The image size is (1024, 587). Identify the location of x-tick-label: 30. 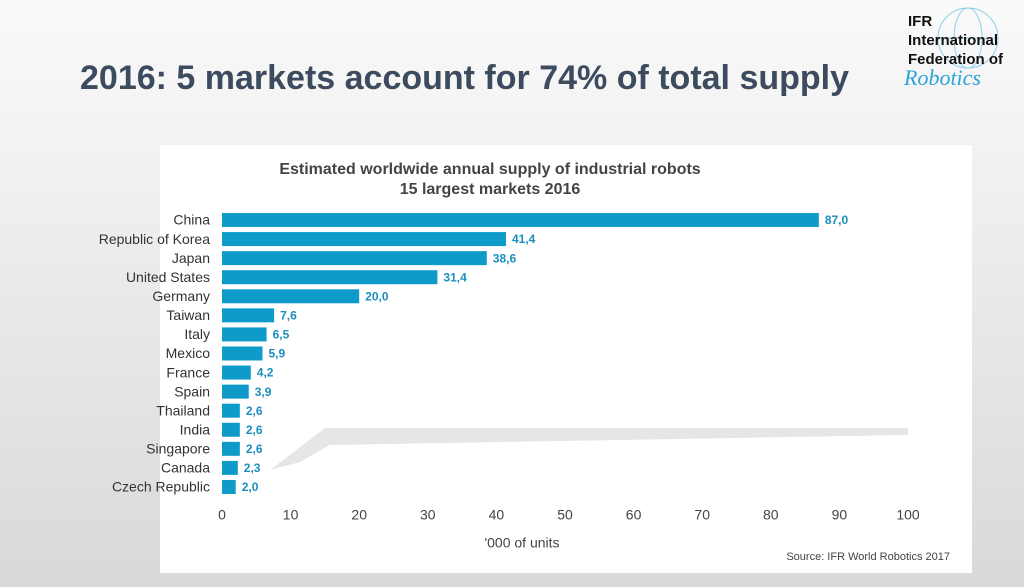
(428, 515).